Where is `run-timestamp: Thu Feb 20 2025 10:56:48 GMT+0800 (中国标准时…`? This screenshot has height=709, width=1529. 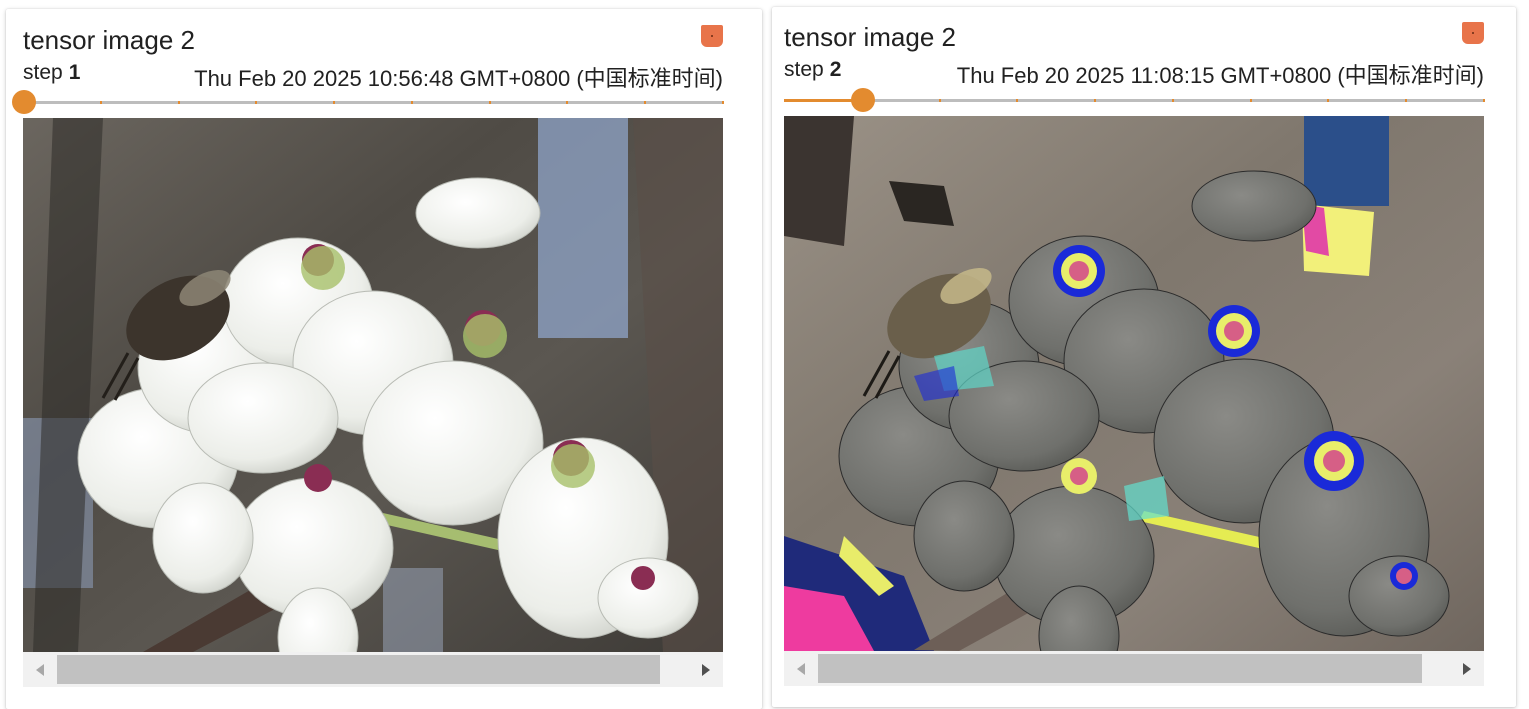 run-timestamp: Thu Feb 20 2025 10:56:48 GMT+0800 (中国标准时… is located at coordinates (458, 78).